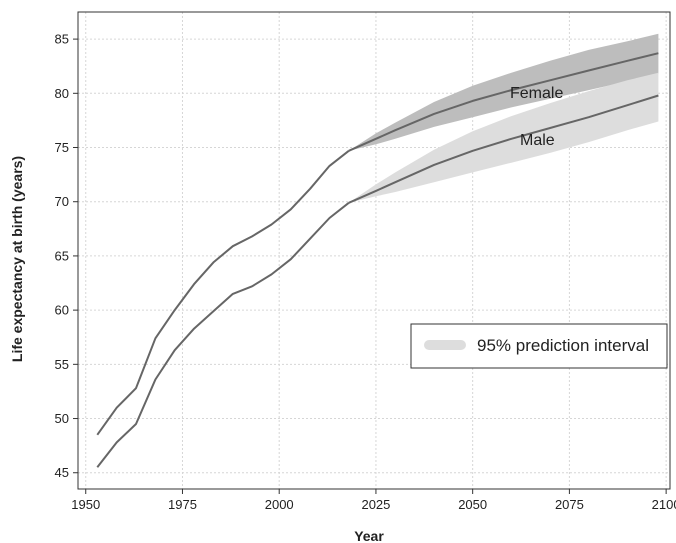 Image resolution: width=676 pixels, height=543 pixels. What do you see at coordinates (472, 504) in the screenshot?
I see `x-tick-label: 2050` at bounding box center [472, 504].